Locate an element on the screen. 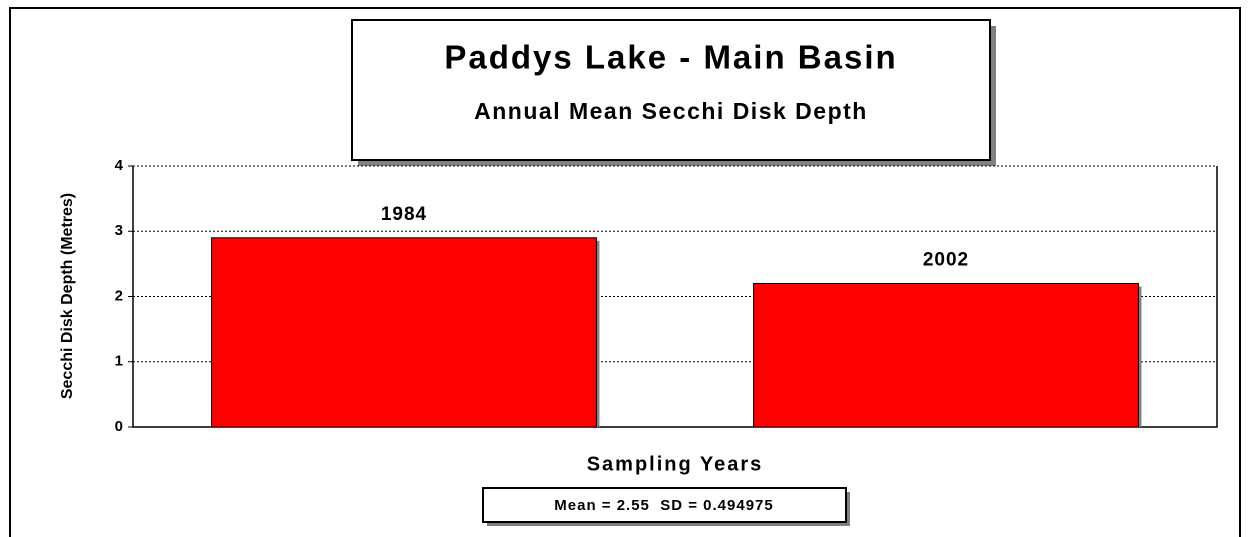 Image resolution: width=1248 pixels, height=537 pixels. chart-subtitle: Annual Mean Secchi Disk Depth is located at coordinates (671, 111).